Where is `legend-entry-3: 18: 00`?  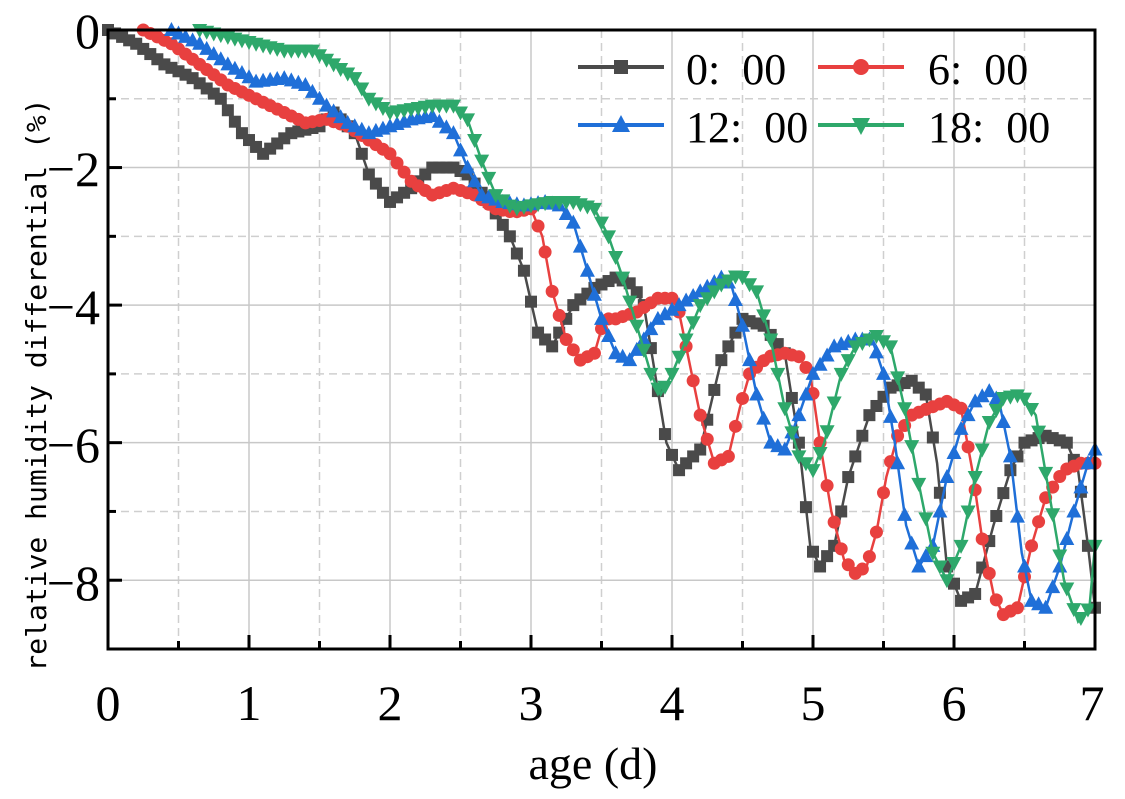 legend-entry-3: 18: 00 is located at coordinates (934, 127).